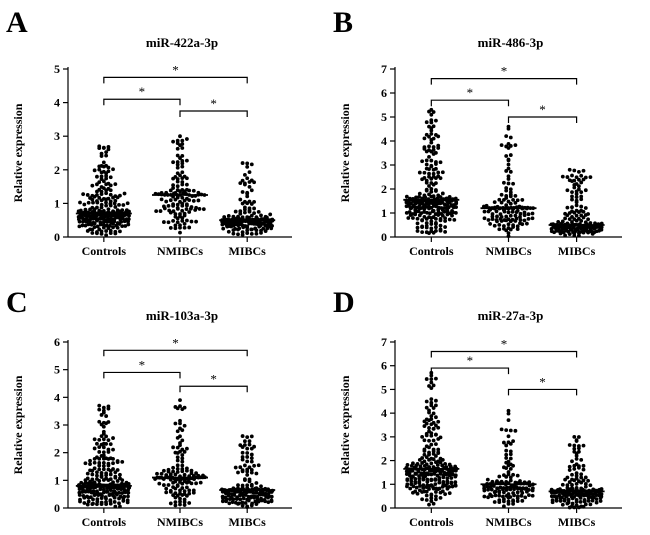  What do you see at coordinates (142, 364) in the screenshot?
I see `significance-label: *` at bounding box center [142, 364].